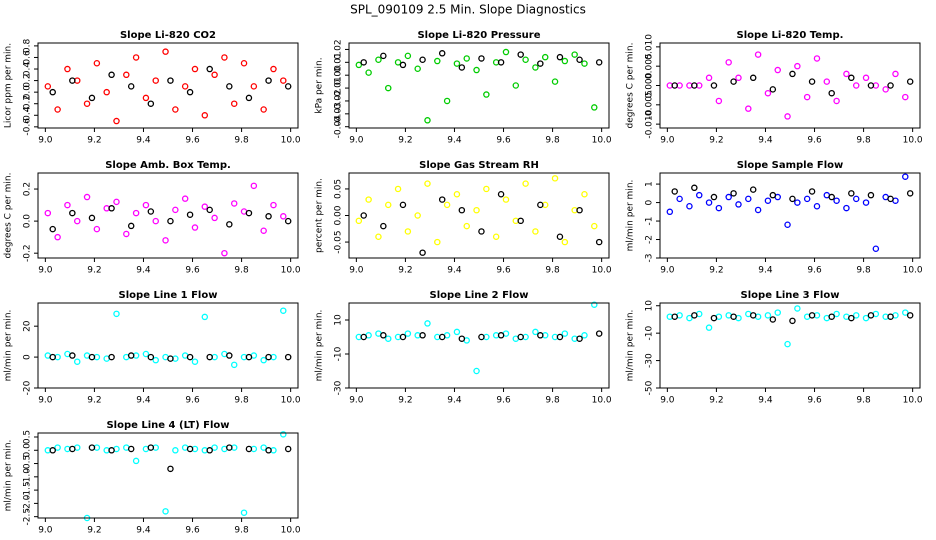 This screenshot has height=540, width=936. What do you see at coordinates (650, 360) in the screenshot?
I see `y-tick-label: -30` at bounding box center [650, 360].